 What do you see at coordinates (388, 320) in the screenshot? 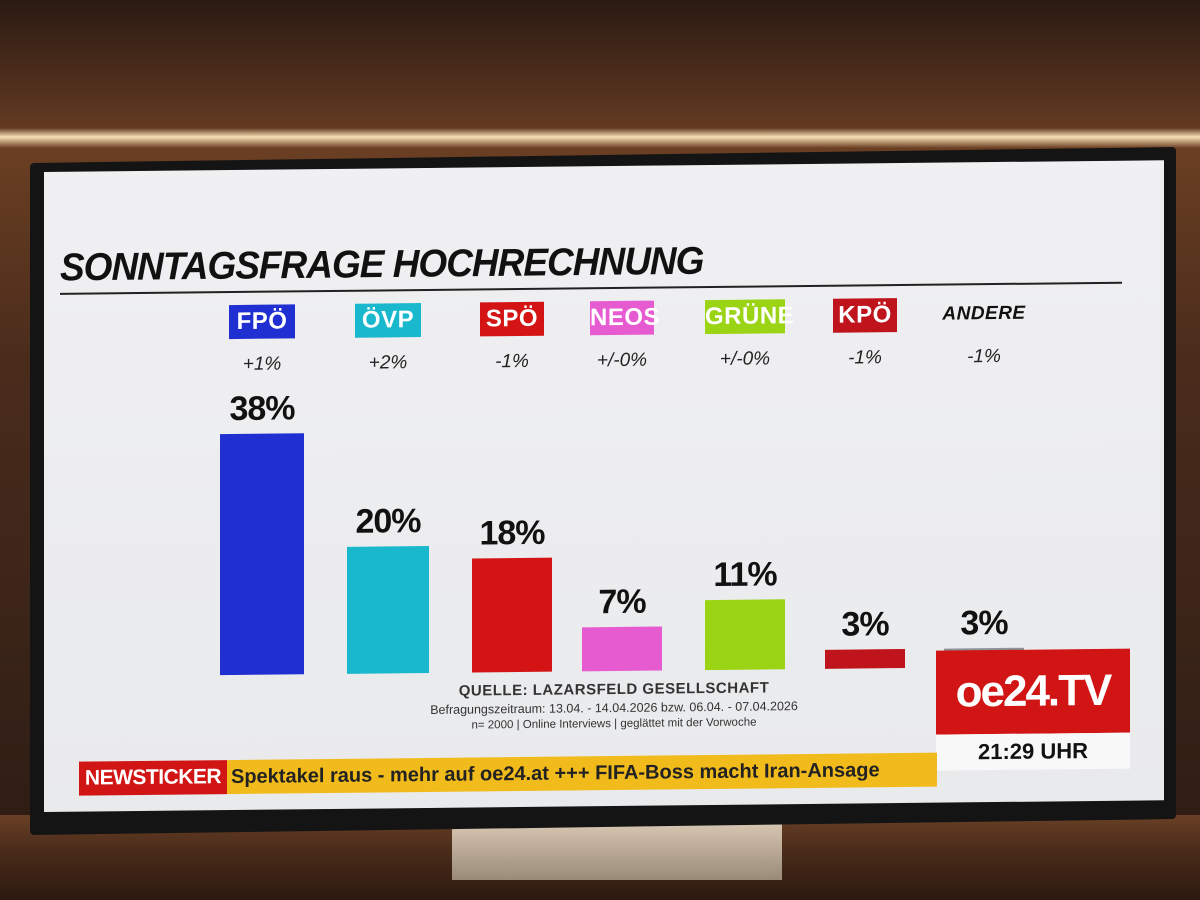
I see `party-label-1: ÖVP` at bounding box center [388, 320].